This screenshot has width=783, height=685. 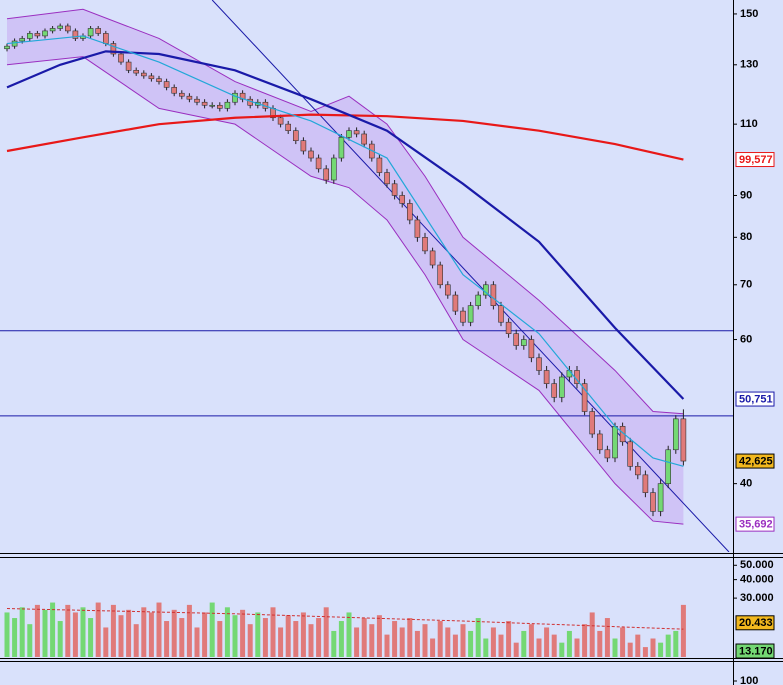 I want to click on price-tag: 35,692, so click(x=756, y=525).